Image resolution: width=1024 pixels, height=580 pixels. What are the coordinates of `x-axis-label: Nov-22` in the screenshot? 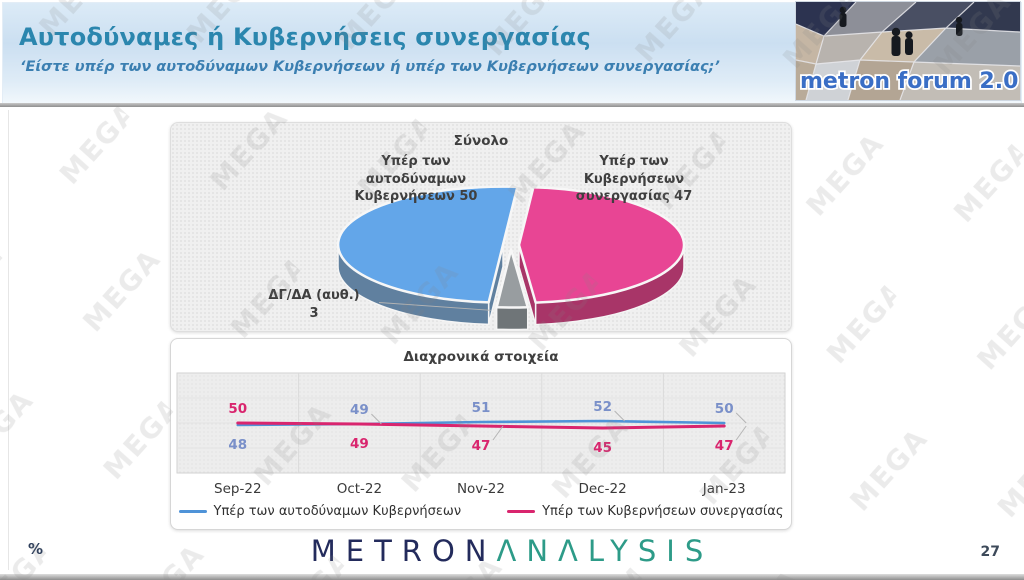 It's located at (480, 489).